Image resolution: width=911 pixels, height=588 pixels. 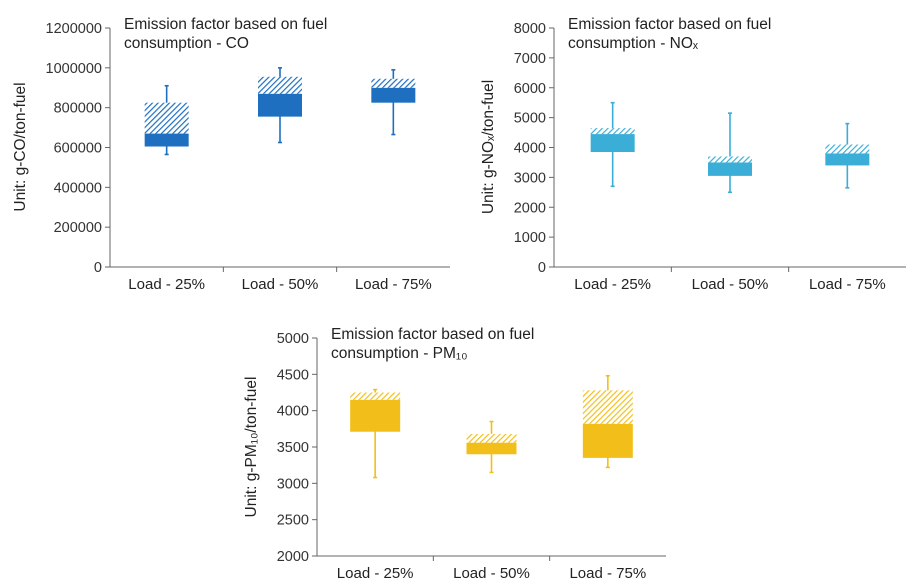 What do you see at coordinates (530, 59) in the screenshot?
I see `y-tick-label: 7000` at bounding box center [530, 59].